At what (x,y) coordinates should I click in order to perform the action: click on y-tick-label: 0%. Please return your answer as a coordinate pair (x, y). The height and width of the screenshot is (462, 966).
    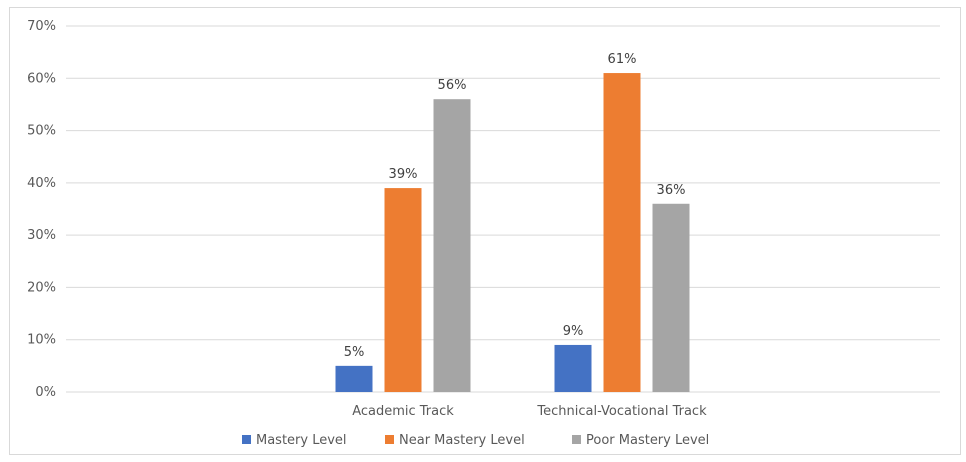
    Looking at the image, I should click on (45, 392).